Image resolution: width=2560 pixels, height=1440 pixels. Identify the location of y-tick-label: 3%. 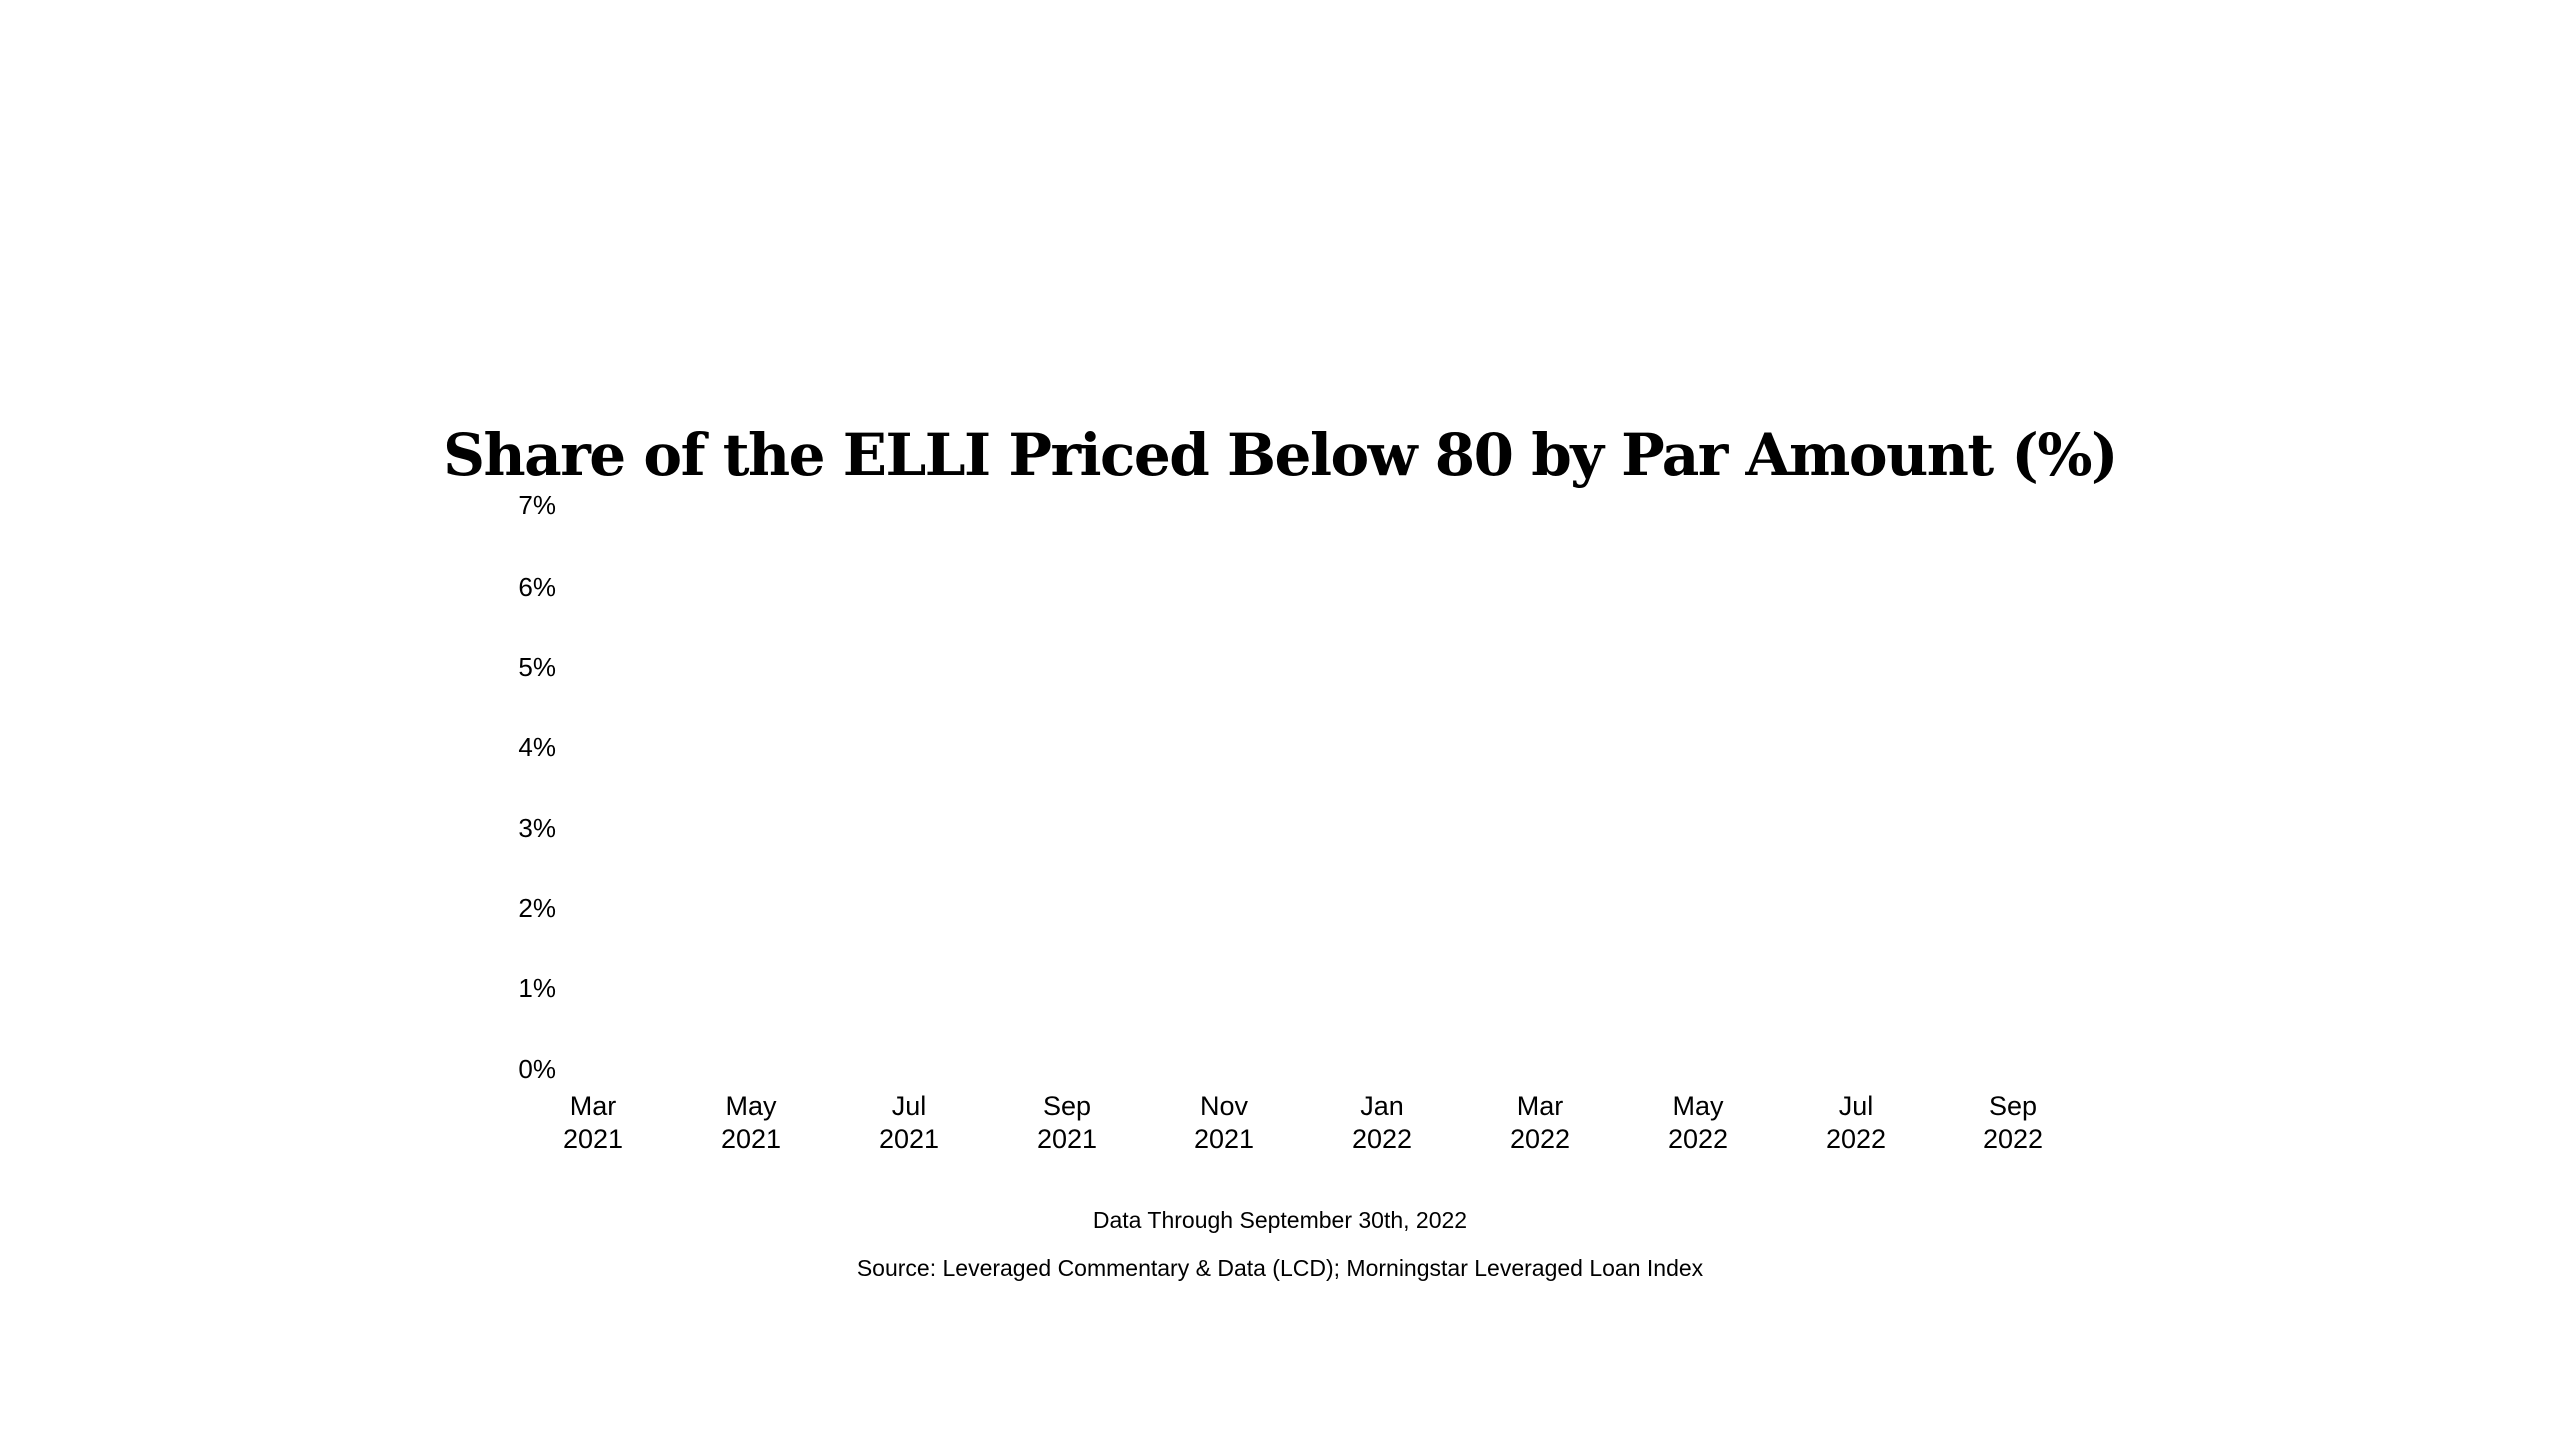
(537, 828).